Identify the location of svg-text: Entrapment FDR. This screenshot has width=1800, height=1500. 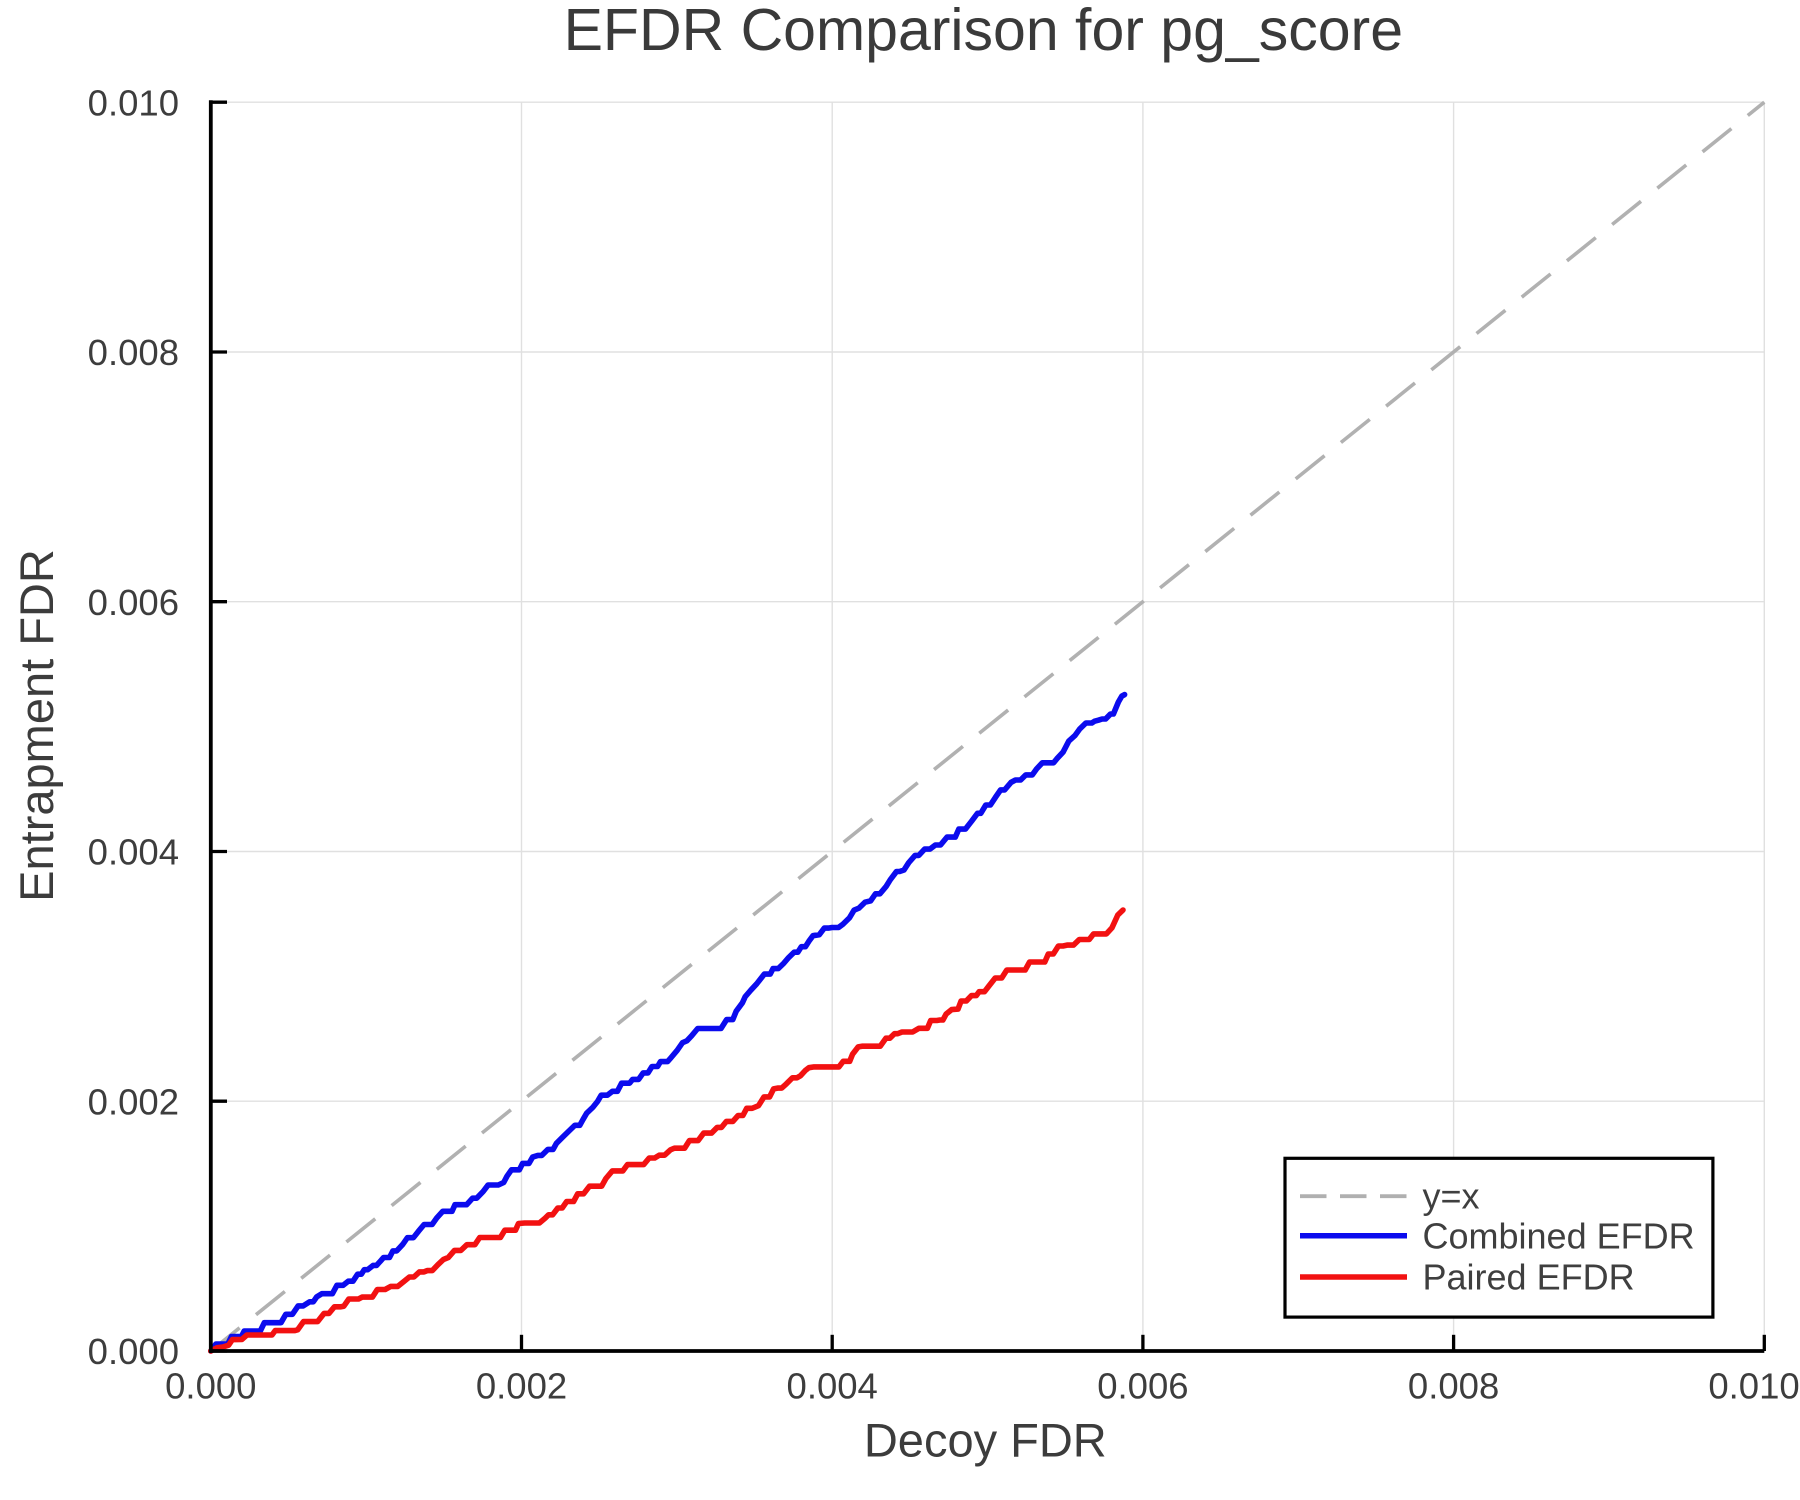
(36, 725).